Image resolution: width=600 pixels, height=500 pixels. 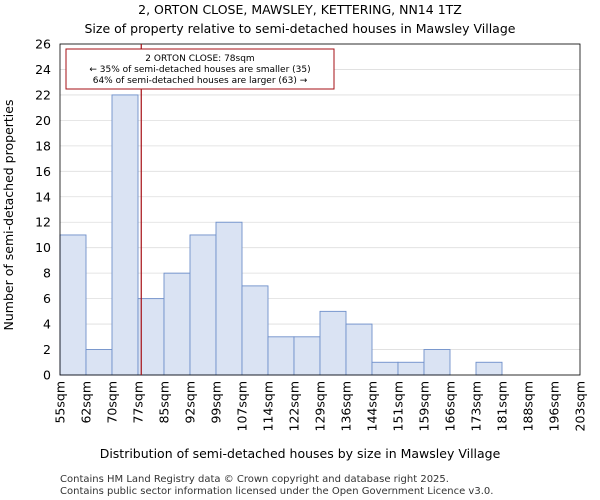 I want to click on x-tick-label: 114sqm, so click(x=268, y=406).